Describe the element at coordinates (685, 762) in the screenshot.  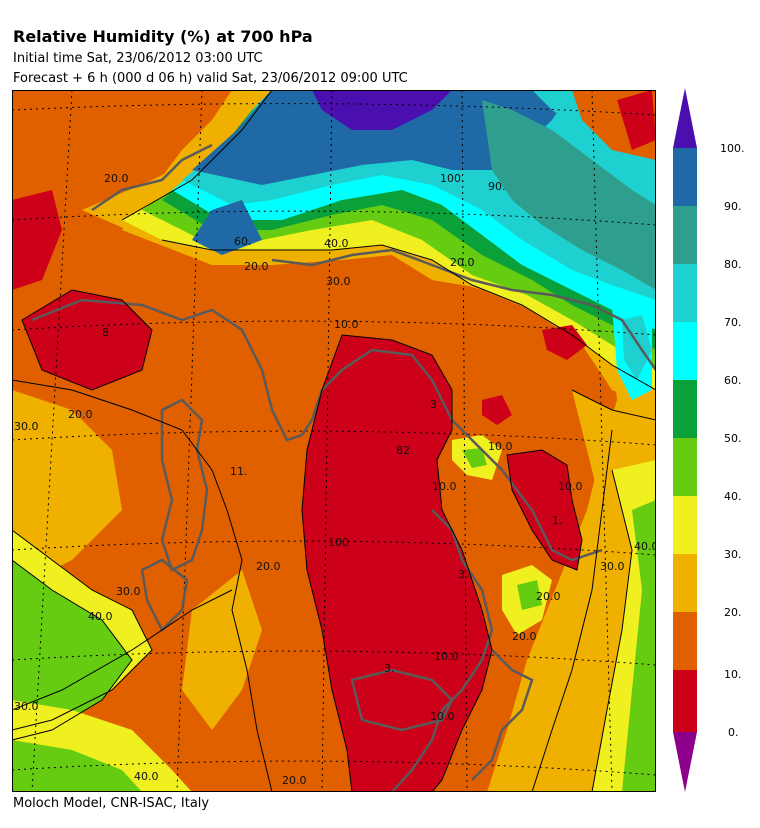
I see `colorbar-under-arrow` at that location.